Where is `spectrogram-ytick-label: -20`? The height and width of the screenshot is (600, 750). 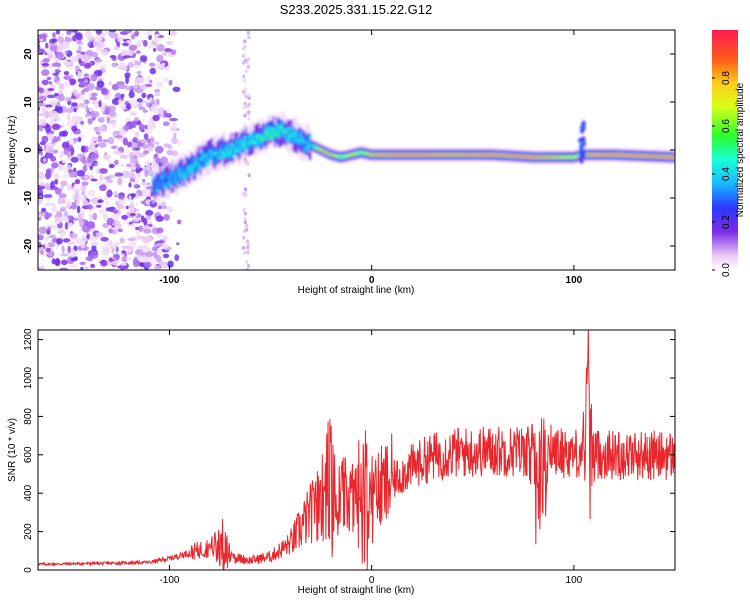 spectrogram-ytick-label: -20 is located at coordinates (28, 245).